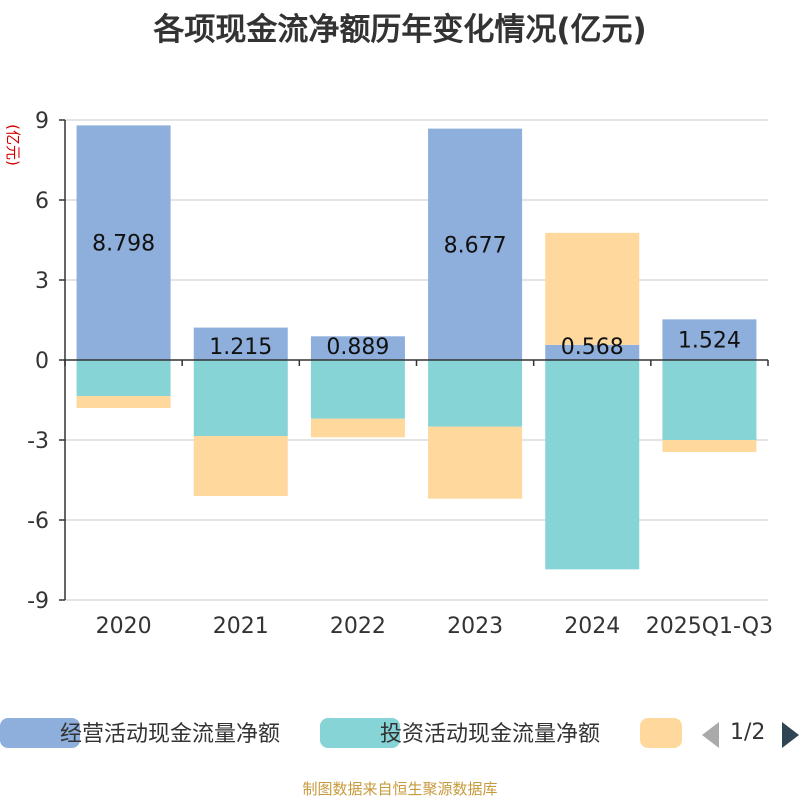 This screenshot has height=800, width=800. What do you see at coordinates (124, 626) in the screenshot?
I see `x-tick-label-2020: 2020` at bounding box center [124, 626].